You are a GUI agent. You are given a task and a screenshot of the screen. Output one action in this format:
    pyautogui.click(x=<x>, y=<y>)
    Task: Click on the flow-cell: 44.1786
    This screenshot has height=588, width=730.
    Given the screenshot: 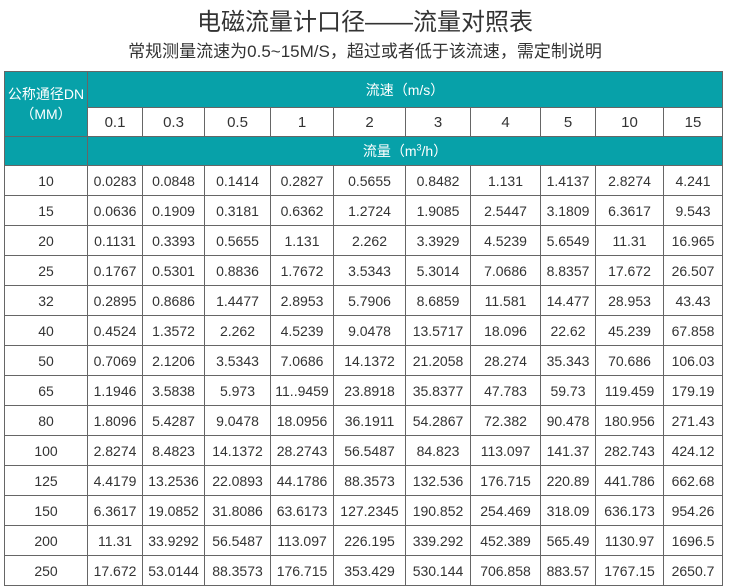 What is the action you would take?
    pyautogui.click(x=302, y=480)
    